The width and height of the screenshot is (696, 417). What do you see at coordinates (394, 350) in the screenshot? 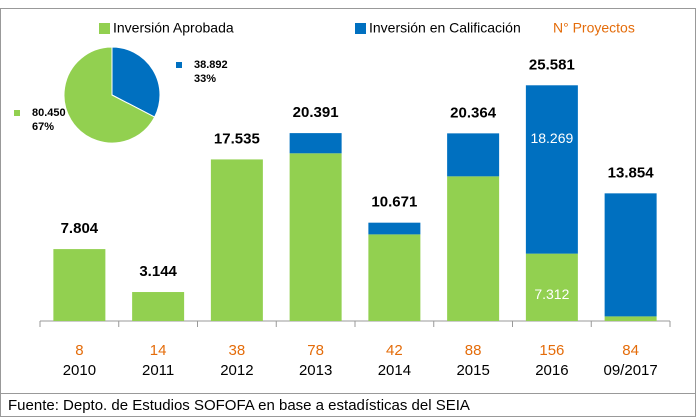
I see `project-count: 42` at bounding box center [394, 350].